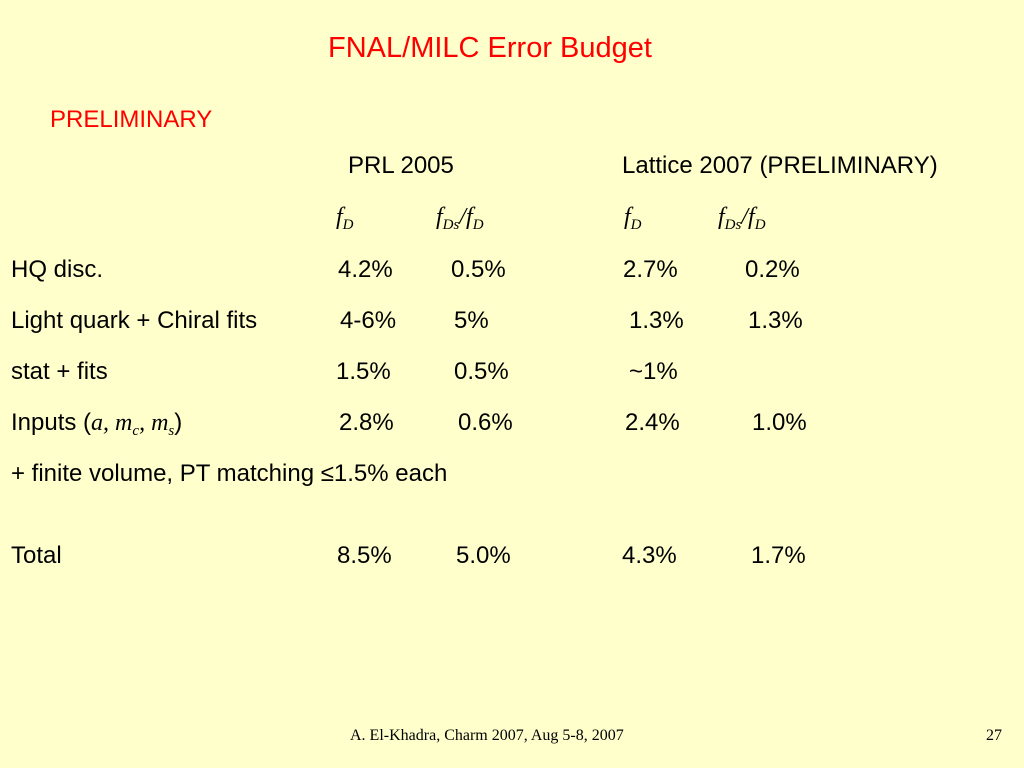 The width and height of the screenshot is (1024, 768). Describe the element at coordinates (649, 555) in the screenshot. I see `cell-total-lat-fD: 4.3%` at that location.